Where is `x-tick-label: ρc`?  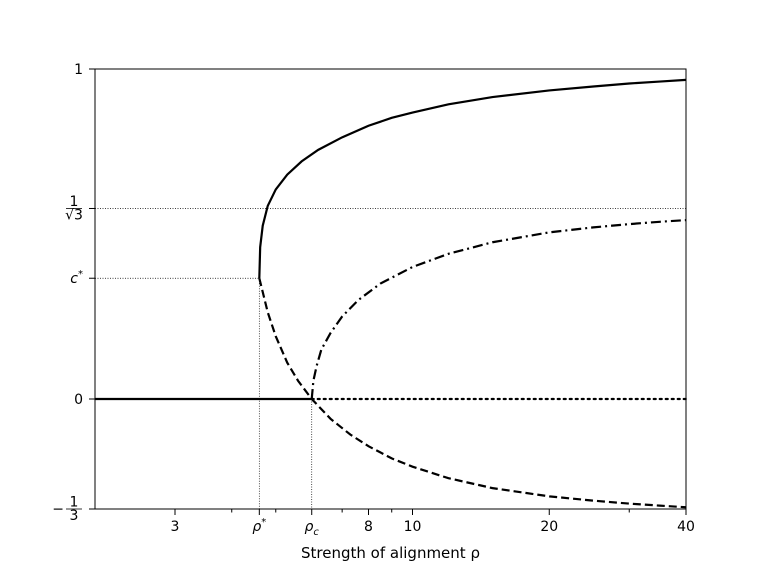
x-tick-label: ρc is located at coordinates (312, 528).